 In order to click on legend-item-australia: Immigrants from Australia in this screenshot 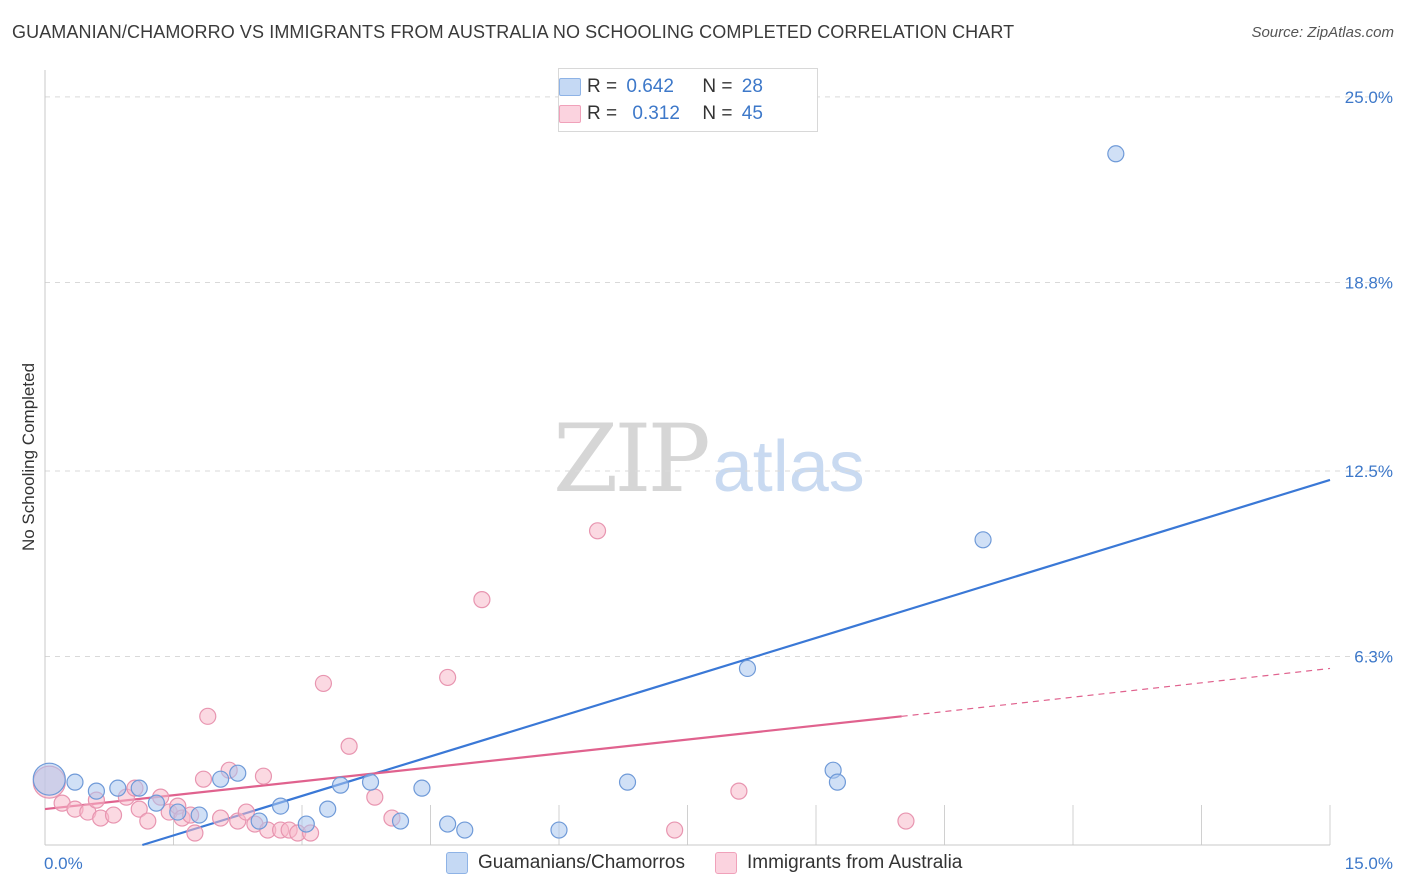, I will do `click(838, 863)`.